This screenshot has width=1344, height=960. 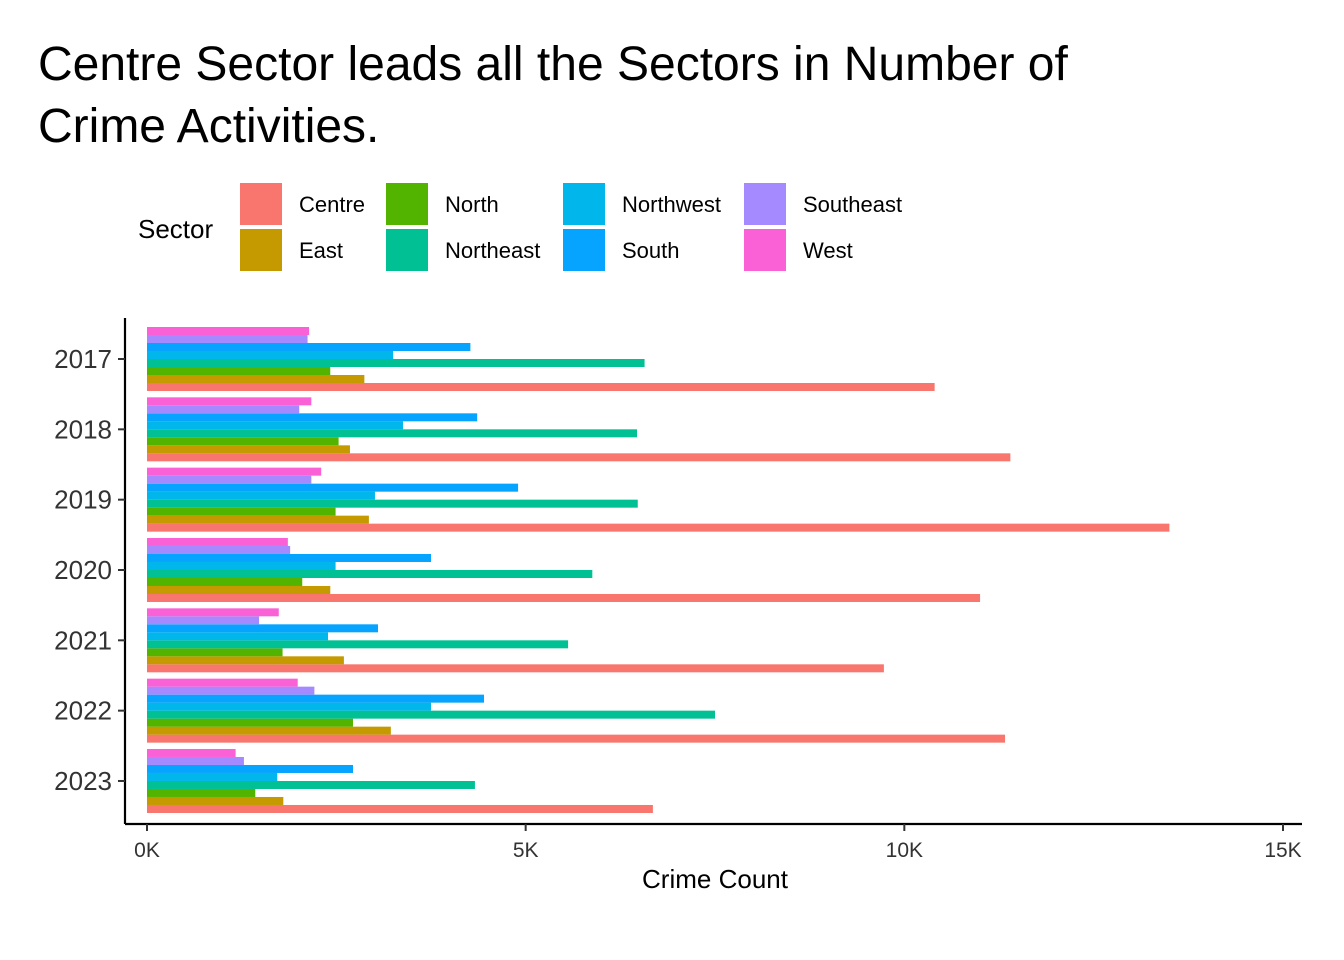 What do you see at coordinates (195, 760) in the screenshot?
I see `bar-2023-southeast` at bounding box center [195, 760].